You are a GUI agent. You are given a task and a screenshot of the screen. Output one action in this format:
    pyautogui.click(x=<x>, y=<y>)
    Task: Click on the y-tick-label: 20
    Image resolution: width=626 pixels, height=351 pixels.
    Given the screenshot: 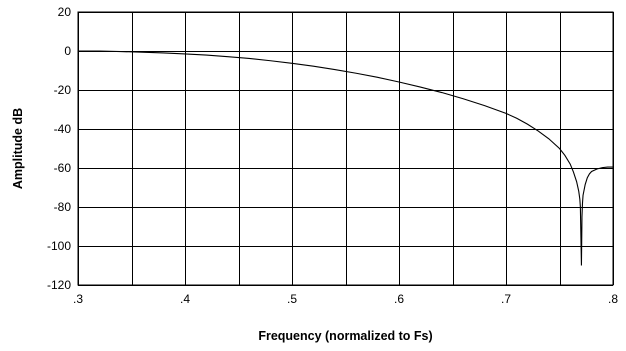 What is the action you would take?
    pyautogui.click(x=65, y=12)
    